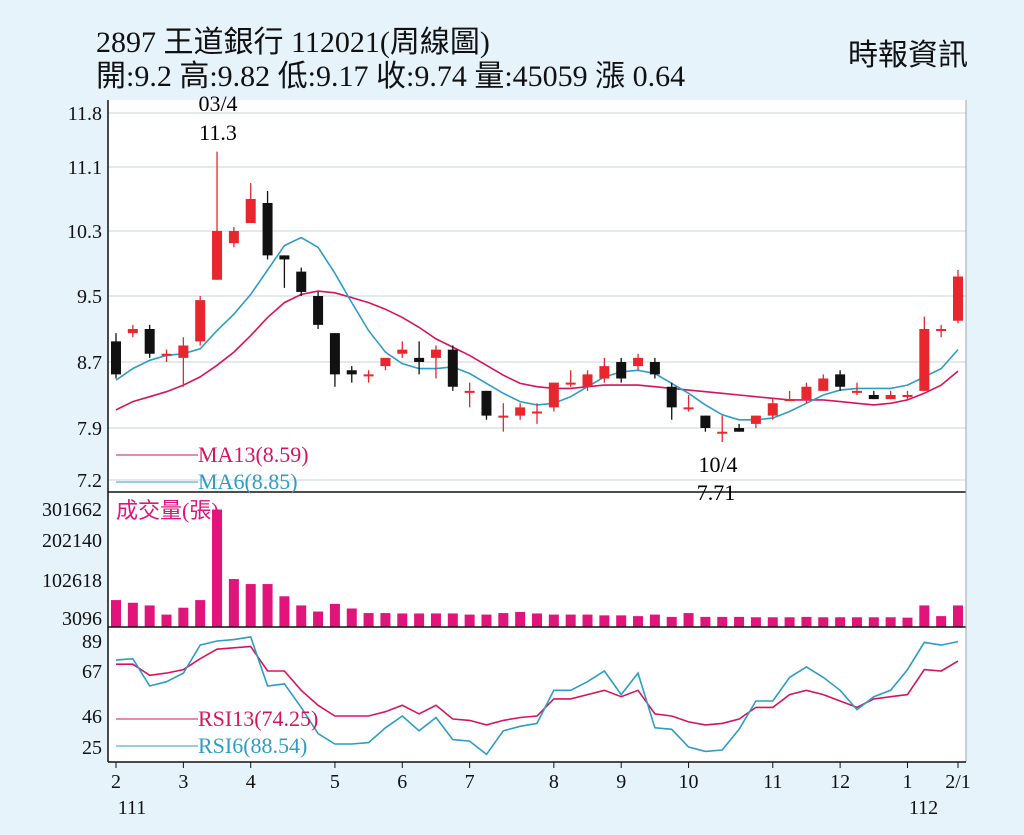 The height and width of the screenshot is (835, 1024). Describe the element at coordinates (554, 782) in the screenshot. I see `x-tick-label: 8` at that location.